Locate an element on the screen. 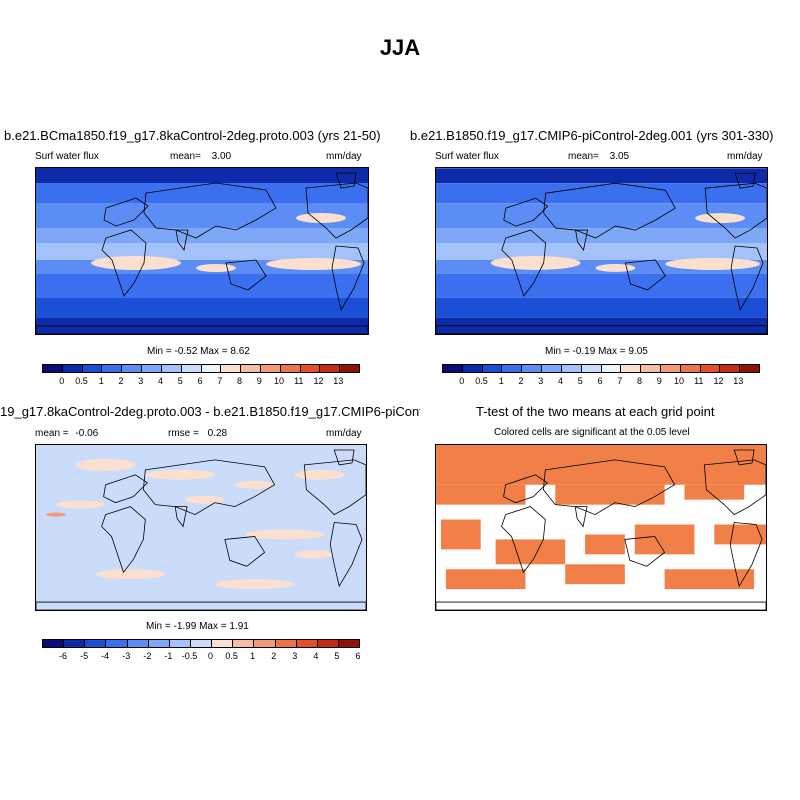 Image resolution: width=800 pixels, height=800 pixels. colorbar-tick-label: 5 is located at coordinates (337, 656).